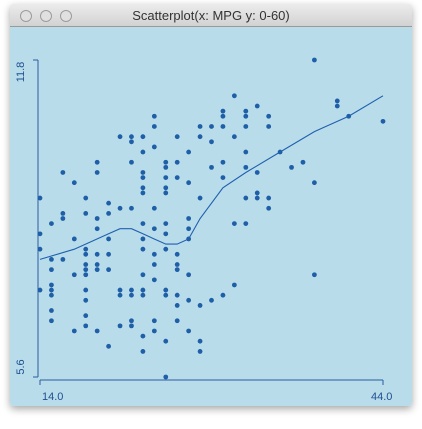 This screenshot has width=422, height=429. I want to click on y-tick-label: 11.8, so click(21, 72).